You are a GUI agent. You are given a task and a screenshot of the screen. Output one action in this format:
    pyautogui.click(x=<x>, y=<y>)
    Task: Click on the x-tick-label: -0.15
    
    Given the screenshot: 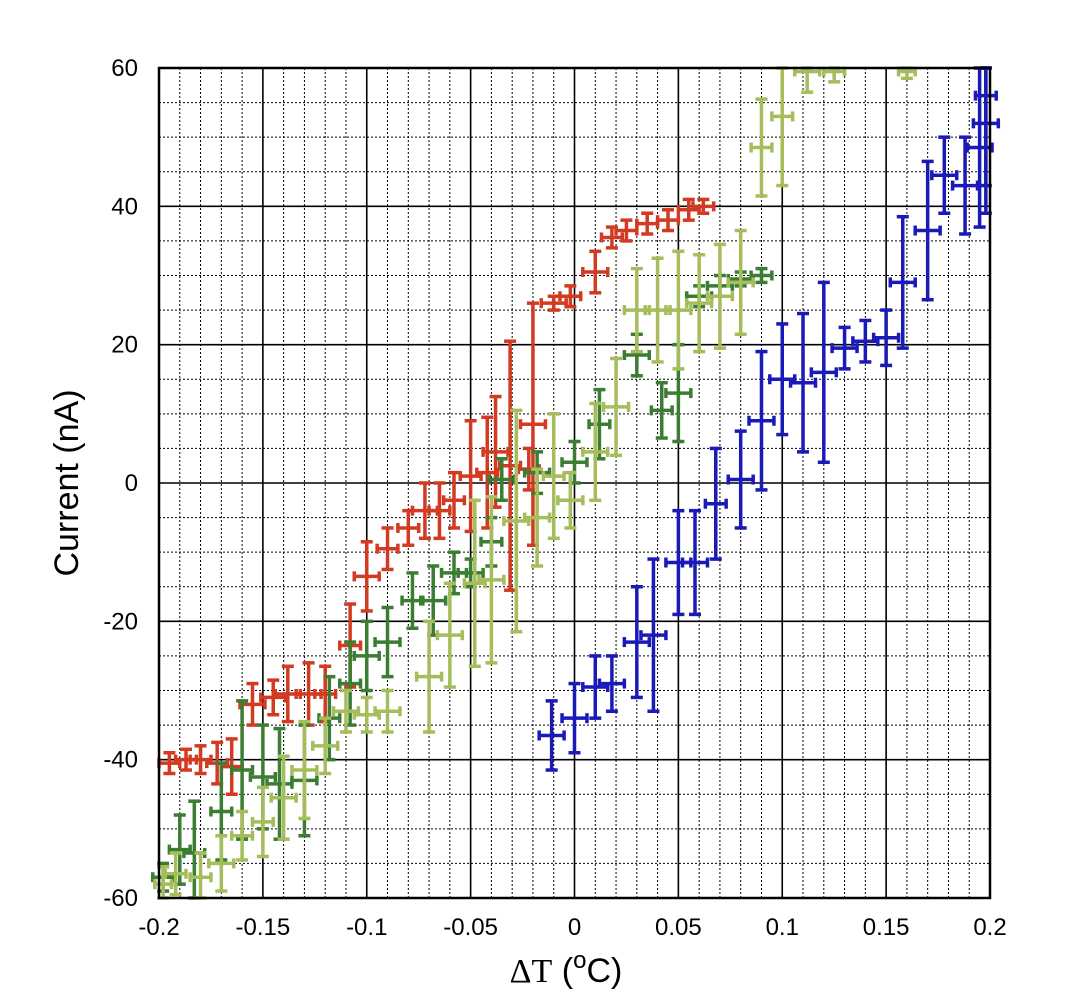 What is the action you would take?
    pyautogui.click(x=263, y=927)
    